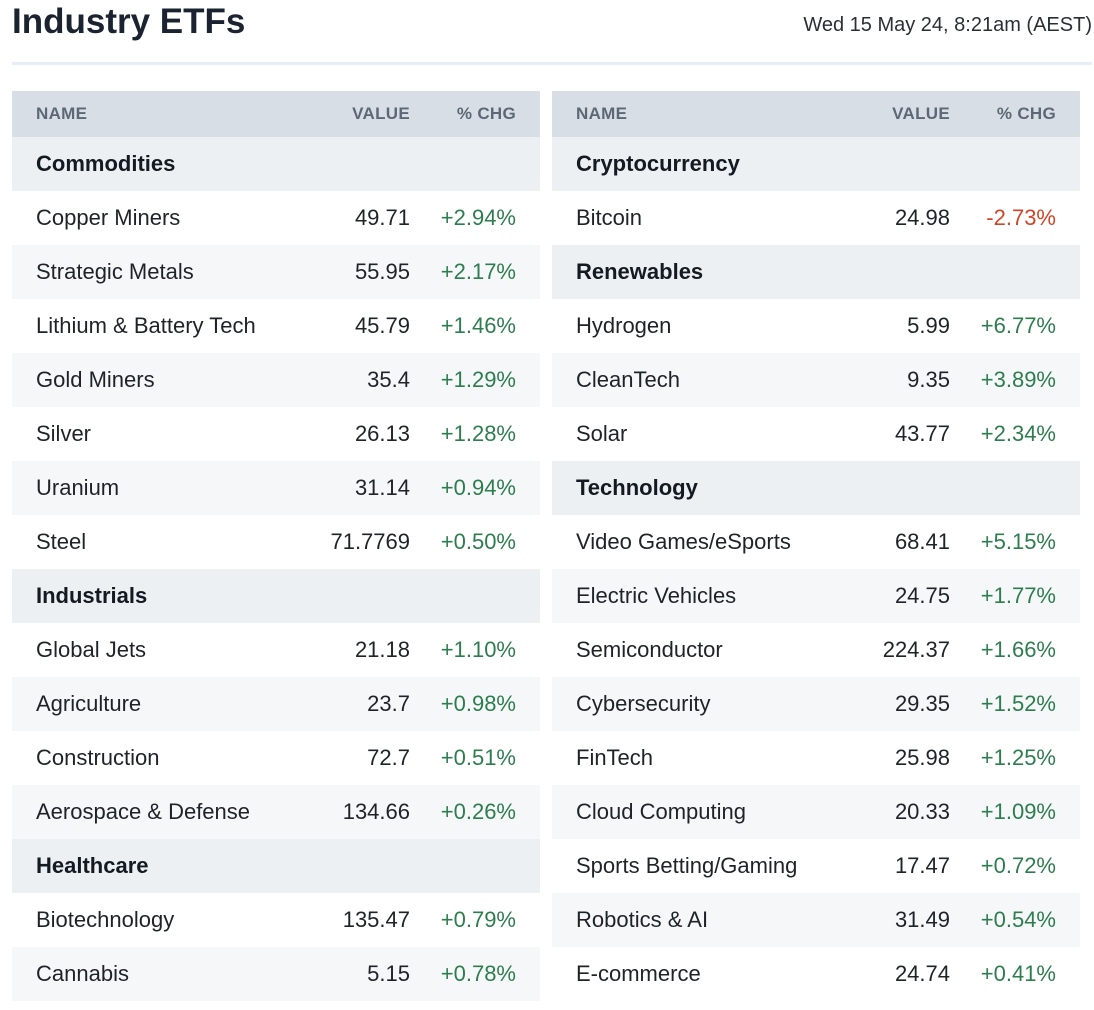 This screenshot has height=1010, width=1094. What do you see at coordinates (649, 649) in the screenshot?
I see `etf-name: Semiconductor` at bounding box center [649, 649].